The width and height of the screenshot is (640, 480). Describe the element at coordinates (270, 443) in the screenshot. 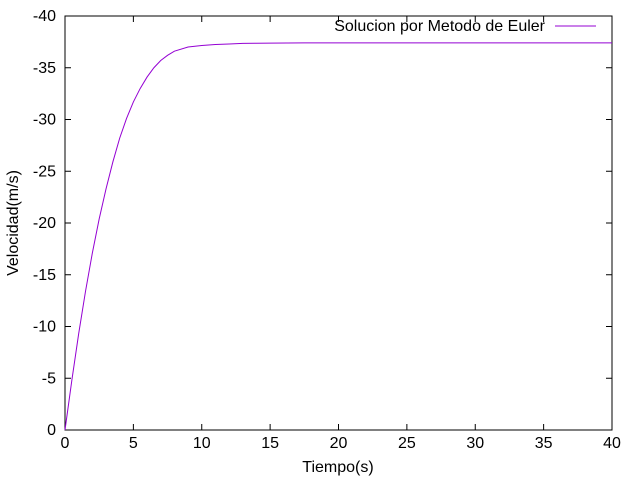

I see `x-tick-label: 15` at that location.